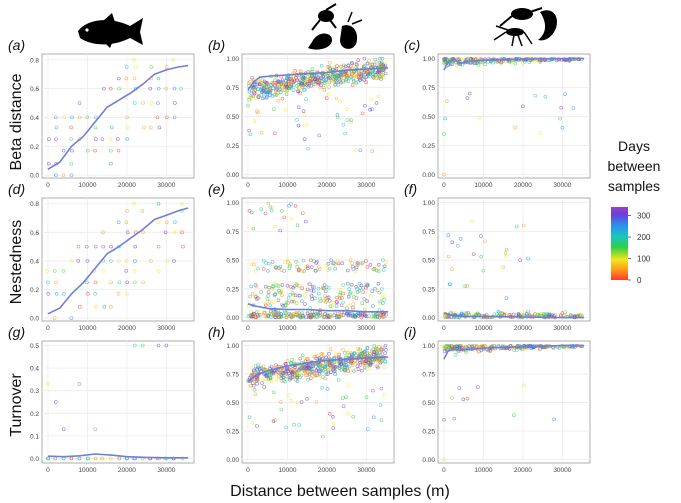  Describe the element at coordinates (634, 166) in the screenshot. I see `legend-title-line-2: between` at that location.